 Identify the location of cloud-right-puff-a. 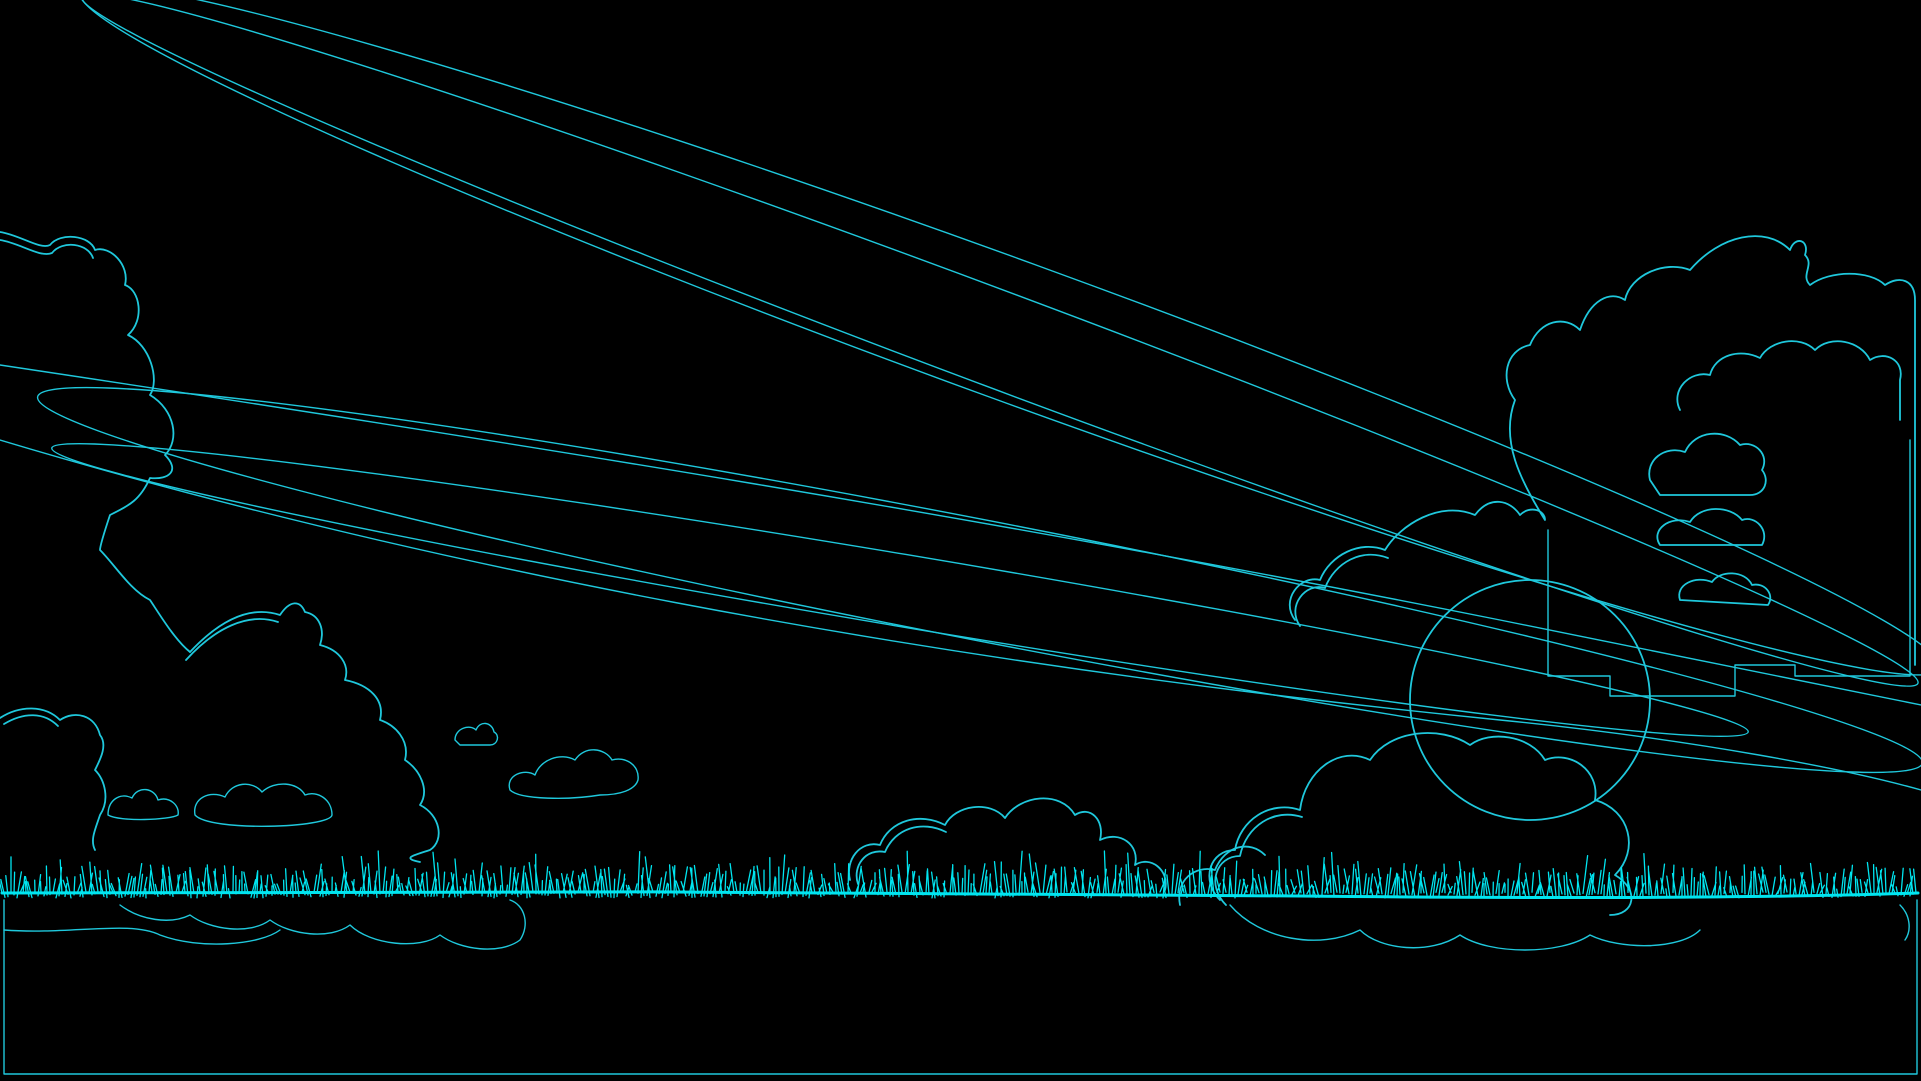
(1707, 464).